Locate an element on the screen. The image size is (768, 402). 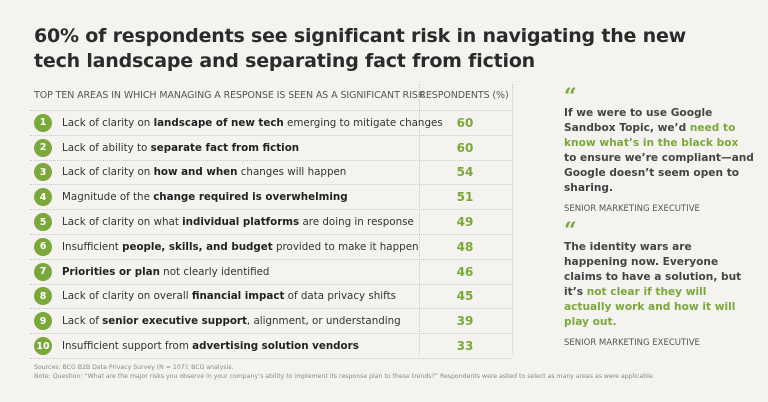
rank-badge: 1 is located at coordinates (43, 122).